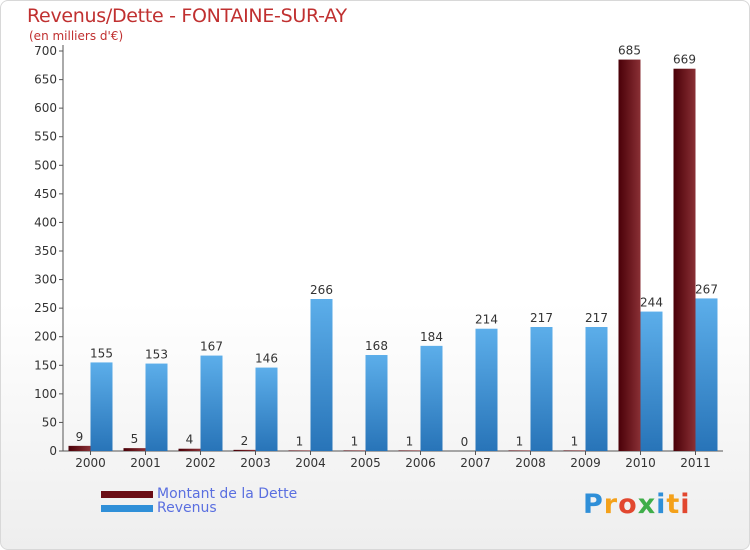  Describe the element at coordinates (200, 463) in the screenshot. I see `x-tick-label: 2002` at that location.